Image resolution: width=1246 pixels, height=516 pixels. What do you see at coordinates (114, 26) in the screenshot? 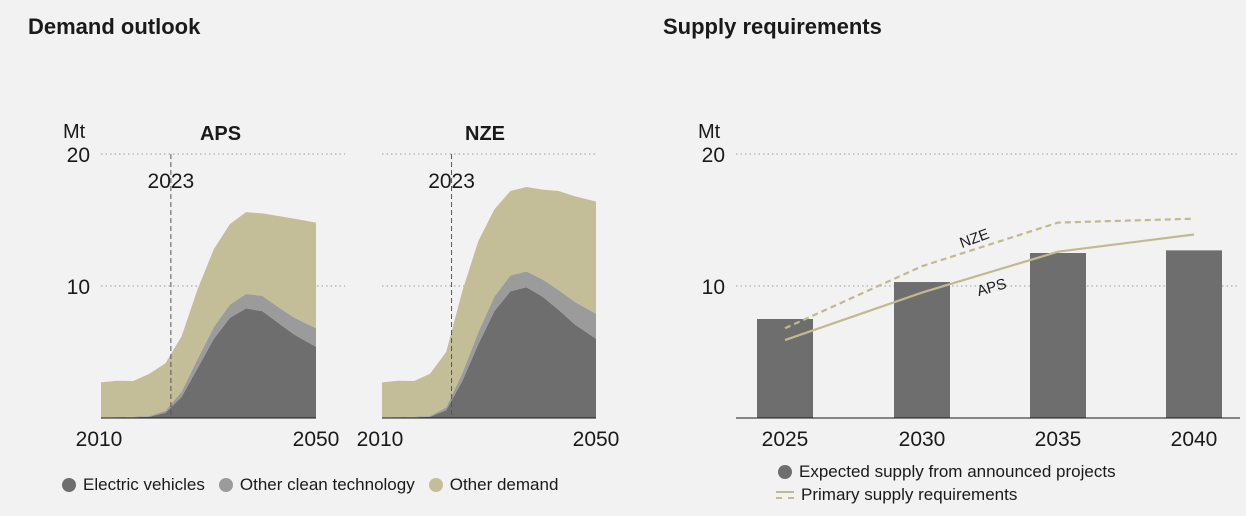
I see `demand-outlook-title: Demand outlook` at bounding box center [114, 26].